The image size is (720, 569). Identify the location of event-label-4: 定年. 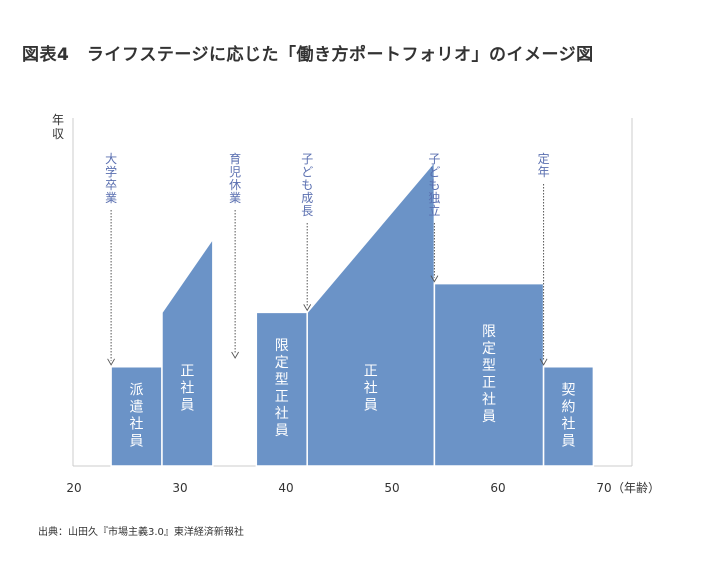
(544, 165).